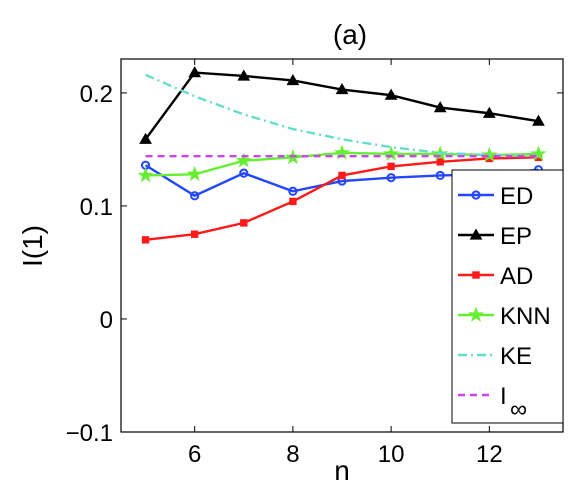  Describe the element at coordinates (495, 236) in the screenshot. I see `legend-item-ep: EP` at that location.